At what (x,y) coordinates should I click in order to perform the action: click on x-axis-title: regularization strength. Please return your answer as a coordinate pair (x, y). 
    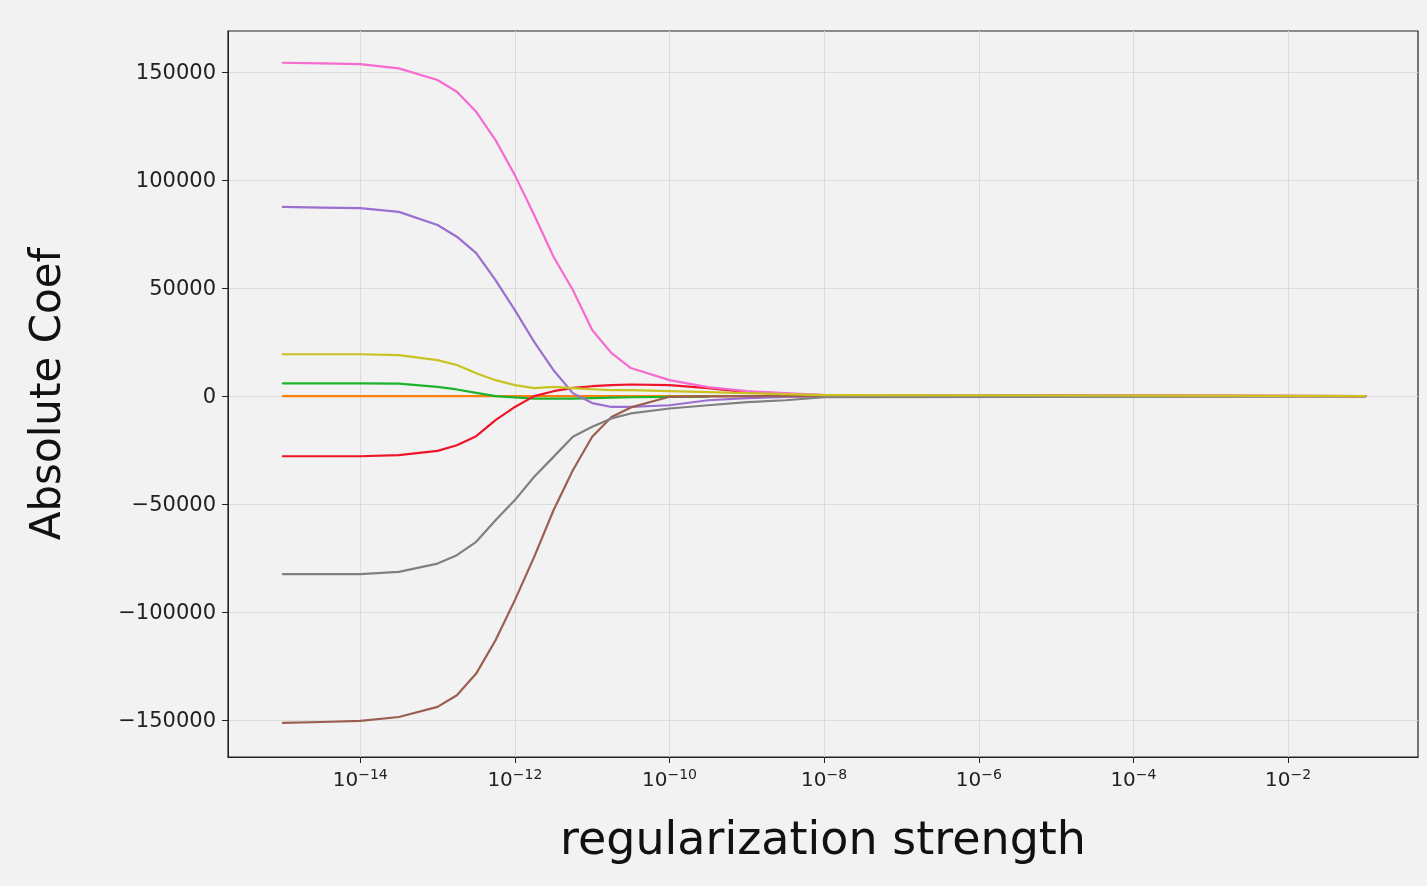
    Looking at the image, I should click on (823, 838).